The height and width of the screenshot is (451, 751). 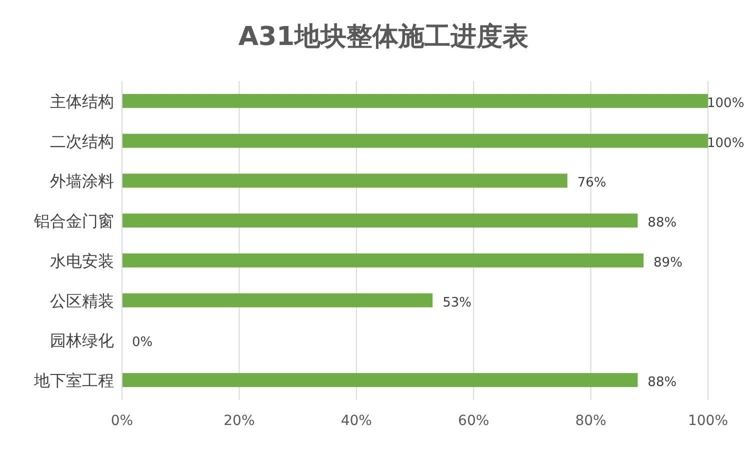 What do you see at coordinates (239, 421) in the screenshot?
I see `x-tick-label: 20%` at bounding box center [239, 421].